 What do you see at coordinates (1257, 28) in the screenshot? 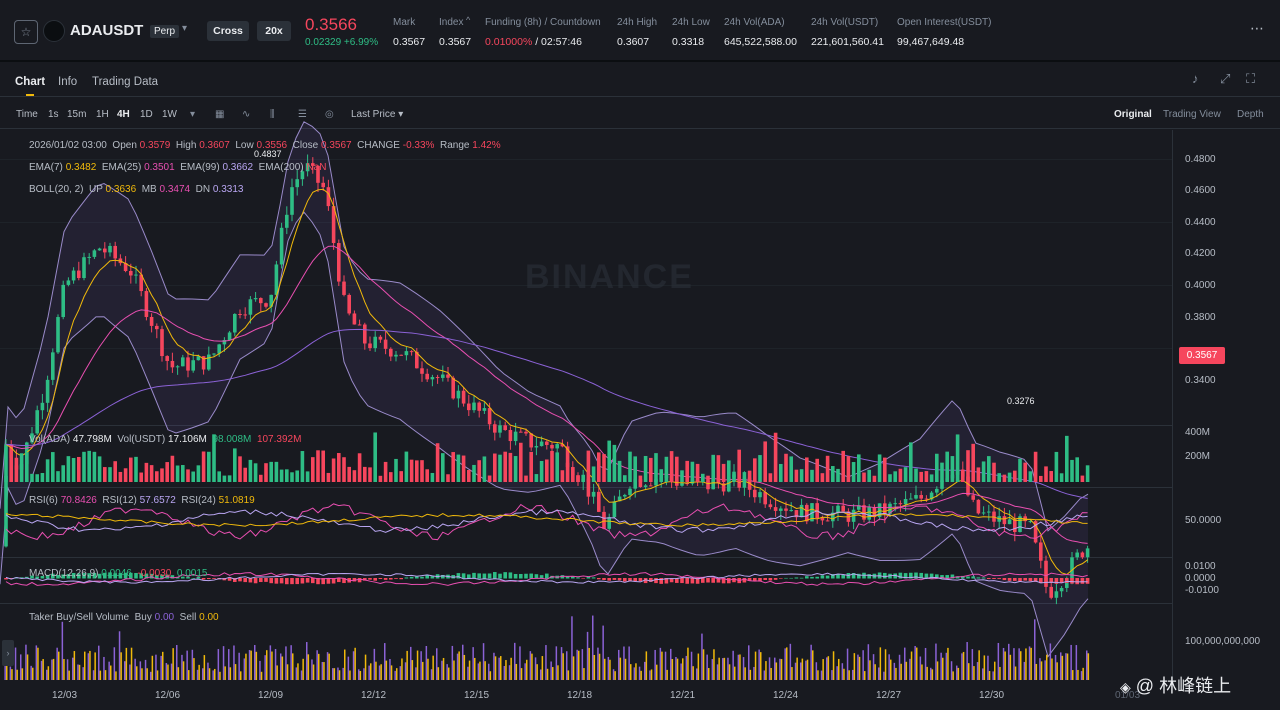
I see `more-menu-icon: ⋯` at bounding box center [1257, 28].